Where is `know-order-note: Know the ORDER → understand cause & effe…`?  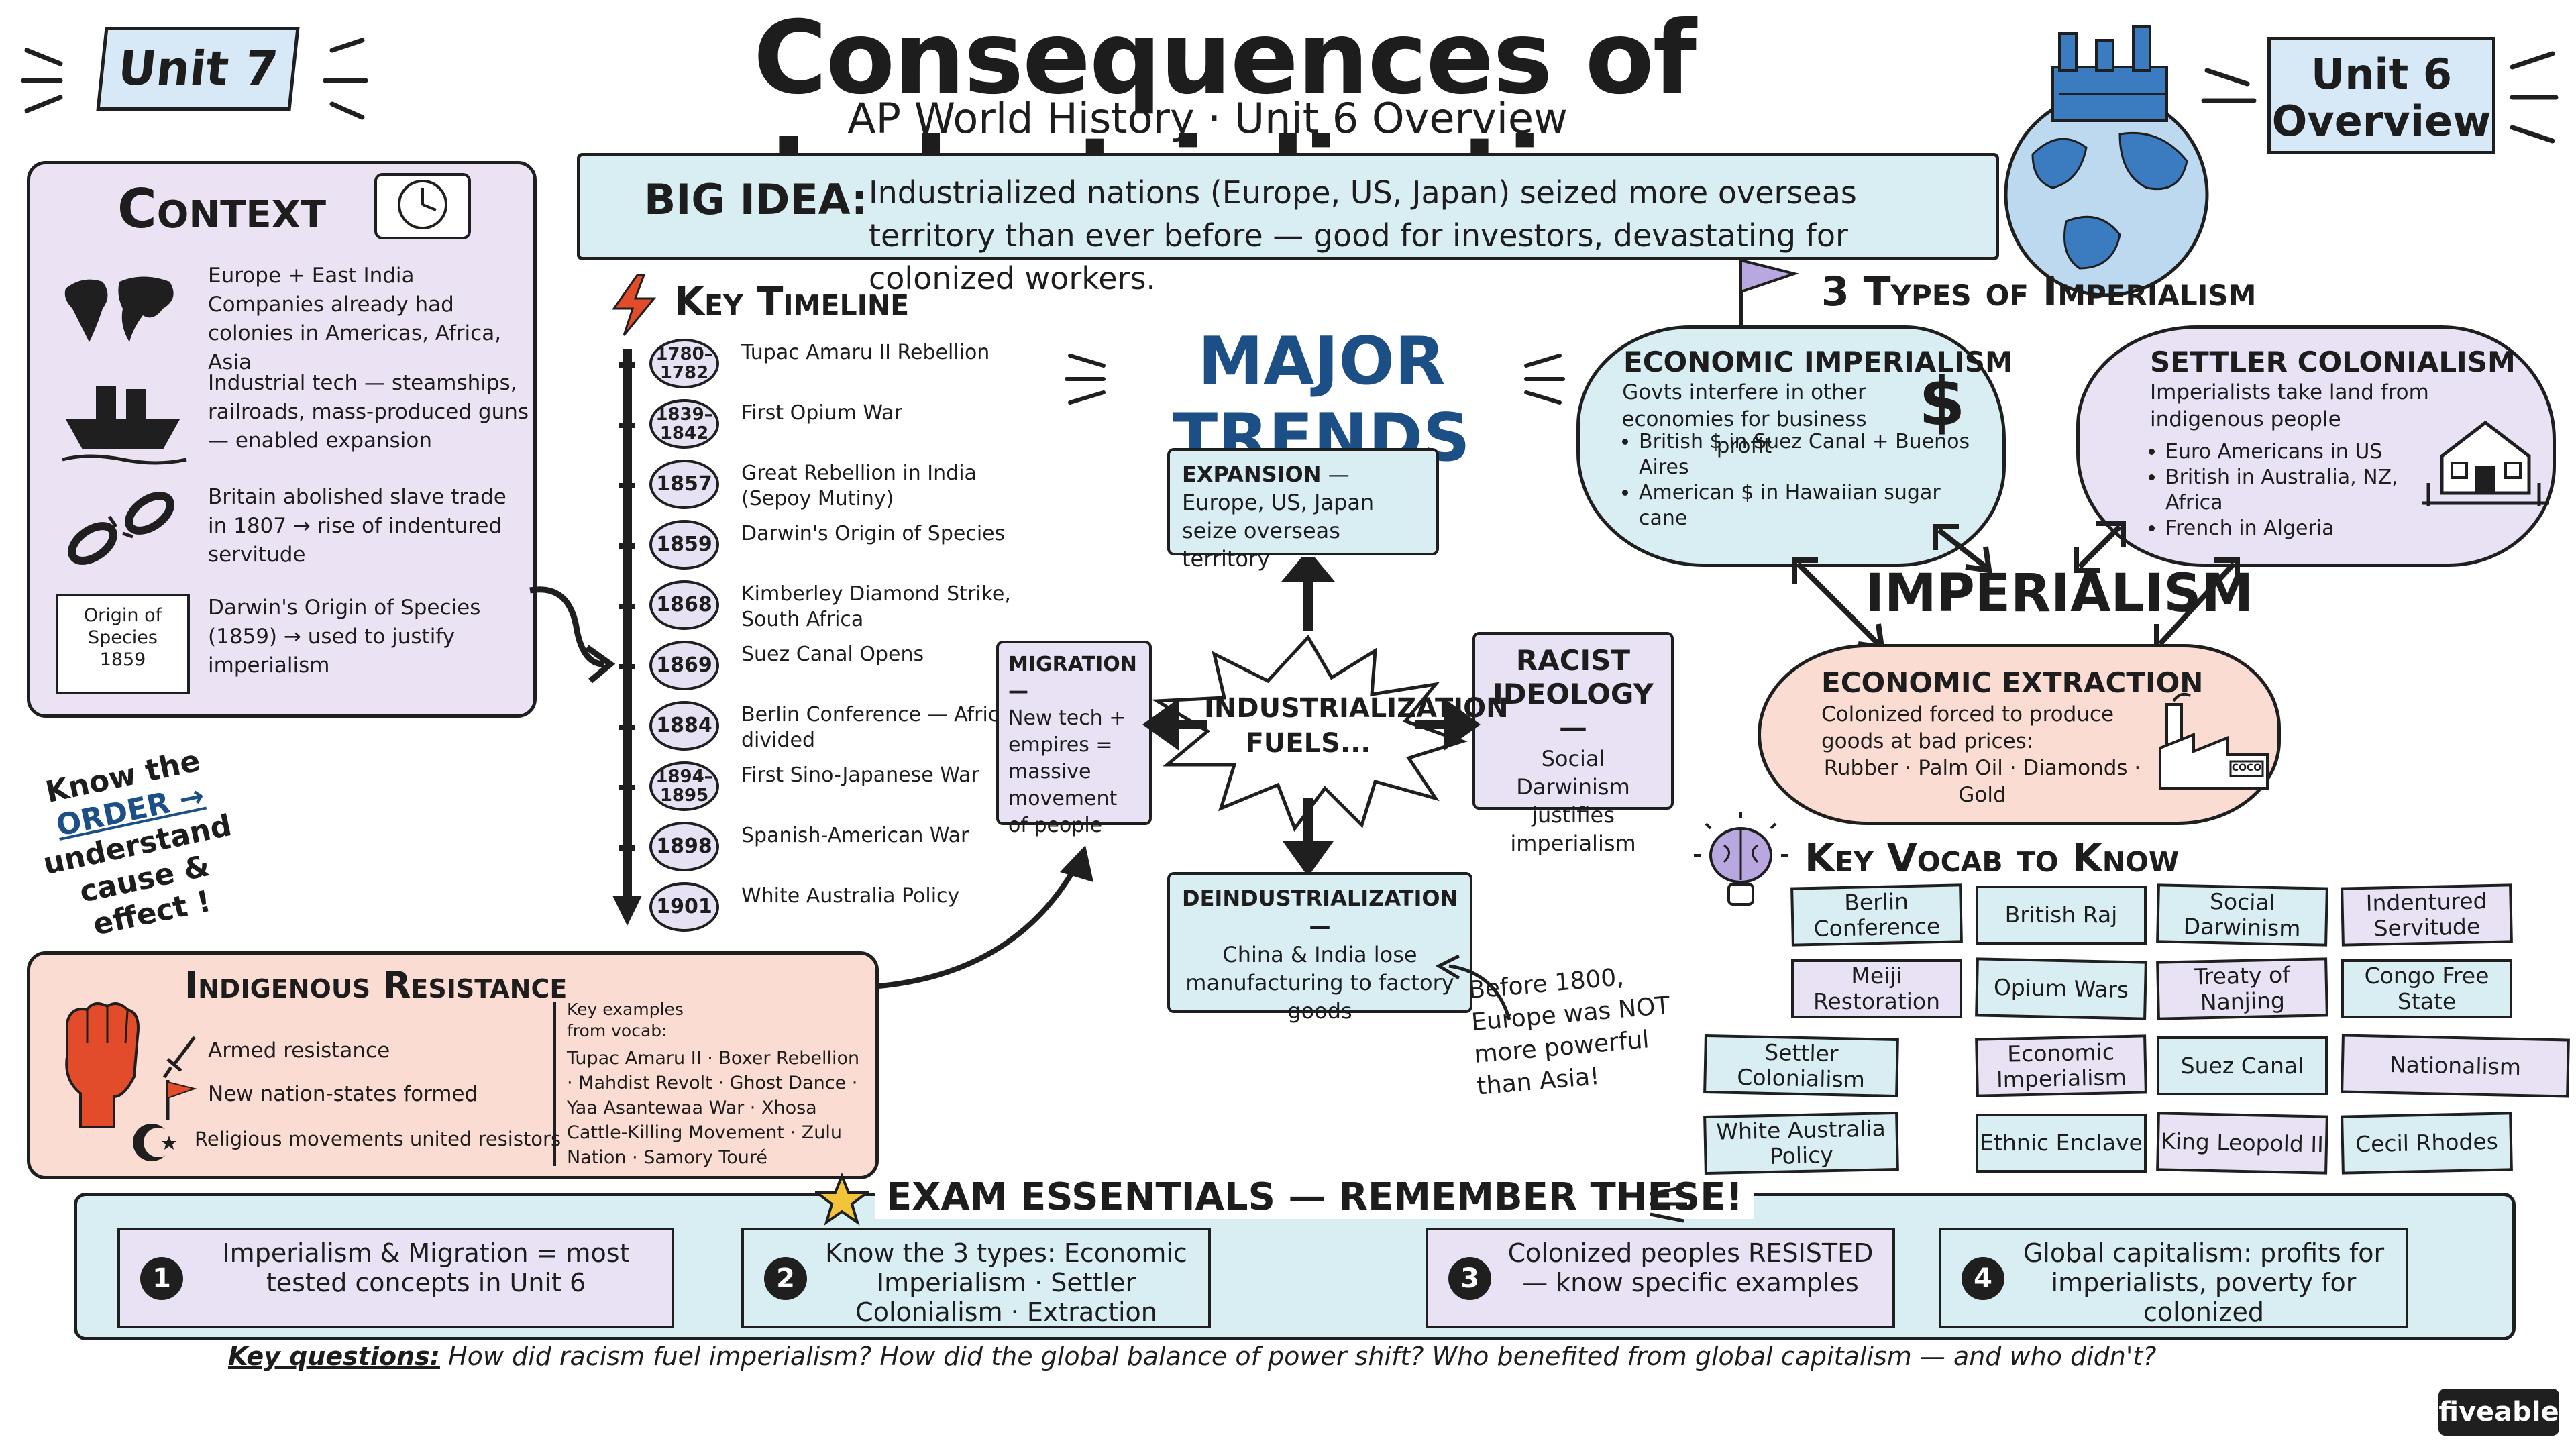
know-order-note: Know the ORDER → understand cause & effe… is located at coordinates (137, 846).